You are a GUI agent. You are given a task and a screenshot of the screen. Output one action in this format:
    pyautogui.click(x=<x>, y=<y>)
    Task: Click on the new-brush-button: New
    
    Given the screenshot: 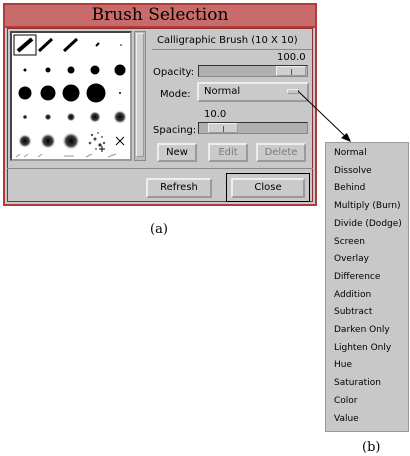 What is the action you would take?
    pyautogui.click(x=177, y=152)
    